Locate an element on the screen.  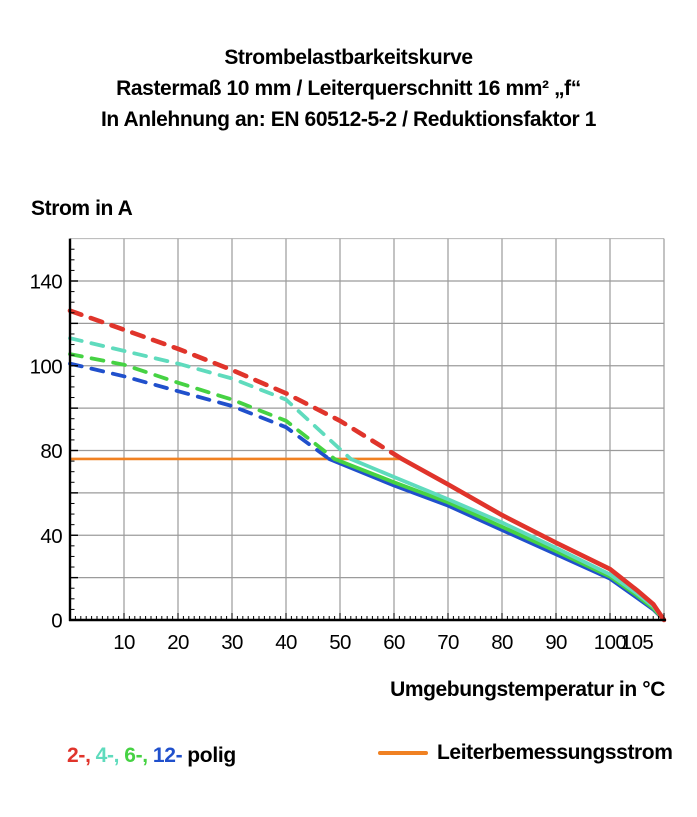
x-tick-label: 10 is located at coordinates (124, 642).